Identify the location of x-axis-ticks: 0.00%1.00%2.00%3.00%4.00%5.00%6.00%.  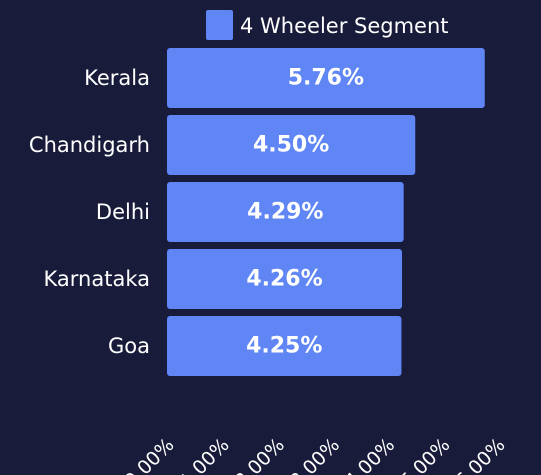
(314, 454).